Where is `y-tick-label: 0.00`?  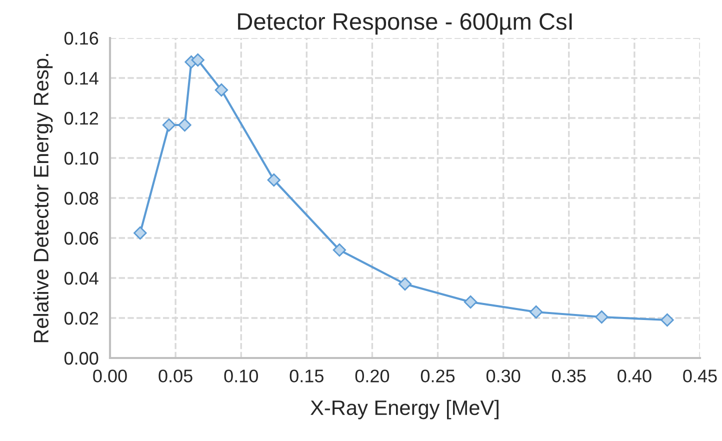
y-tick-label: 0.00 is located at coordinates (81, 358).